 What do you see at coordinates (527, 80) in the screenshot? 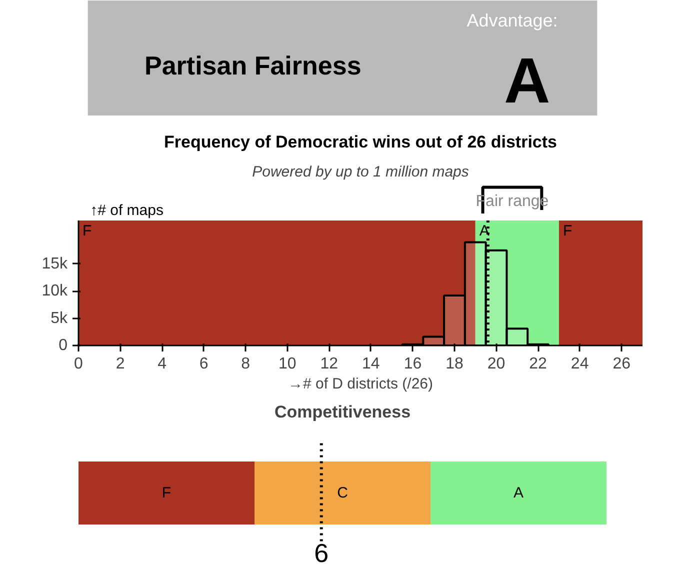
I see `text: A` at bounding box center [527, 80].